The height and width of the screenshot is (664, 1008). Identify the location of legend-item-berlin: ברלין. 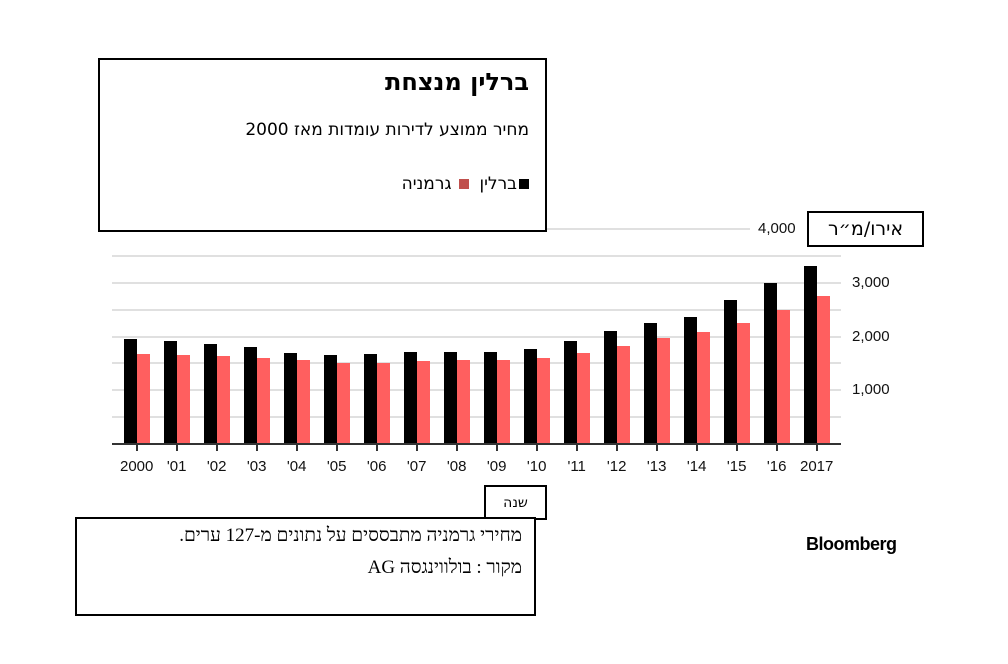
(504, 184).